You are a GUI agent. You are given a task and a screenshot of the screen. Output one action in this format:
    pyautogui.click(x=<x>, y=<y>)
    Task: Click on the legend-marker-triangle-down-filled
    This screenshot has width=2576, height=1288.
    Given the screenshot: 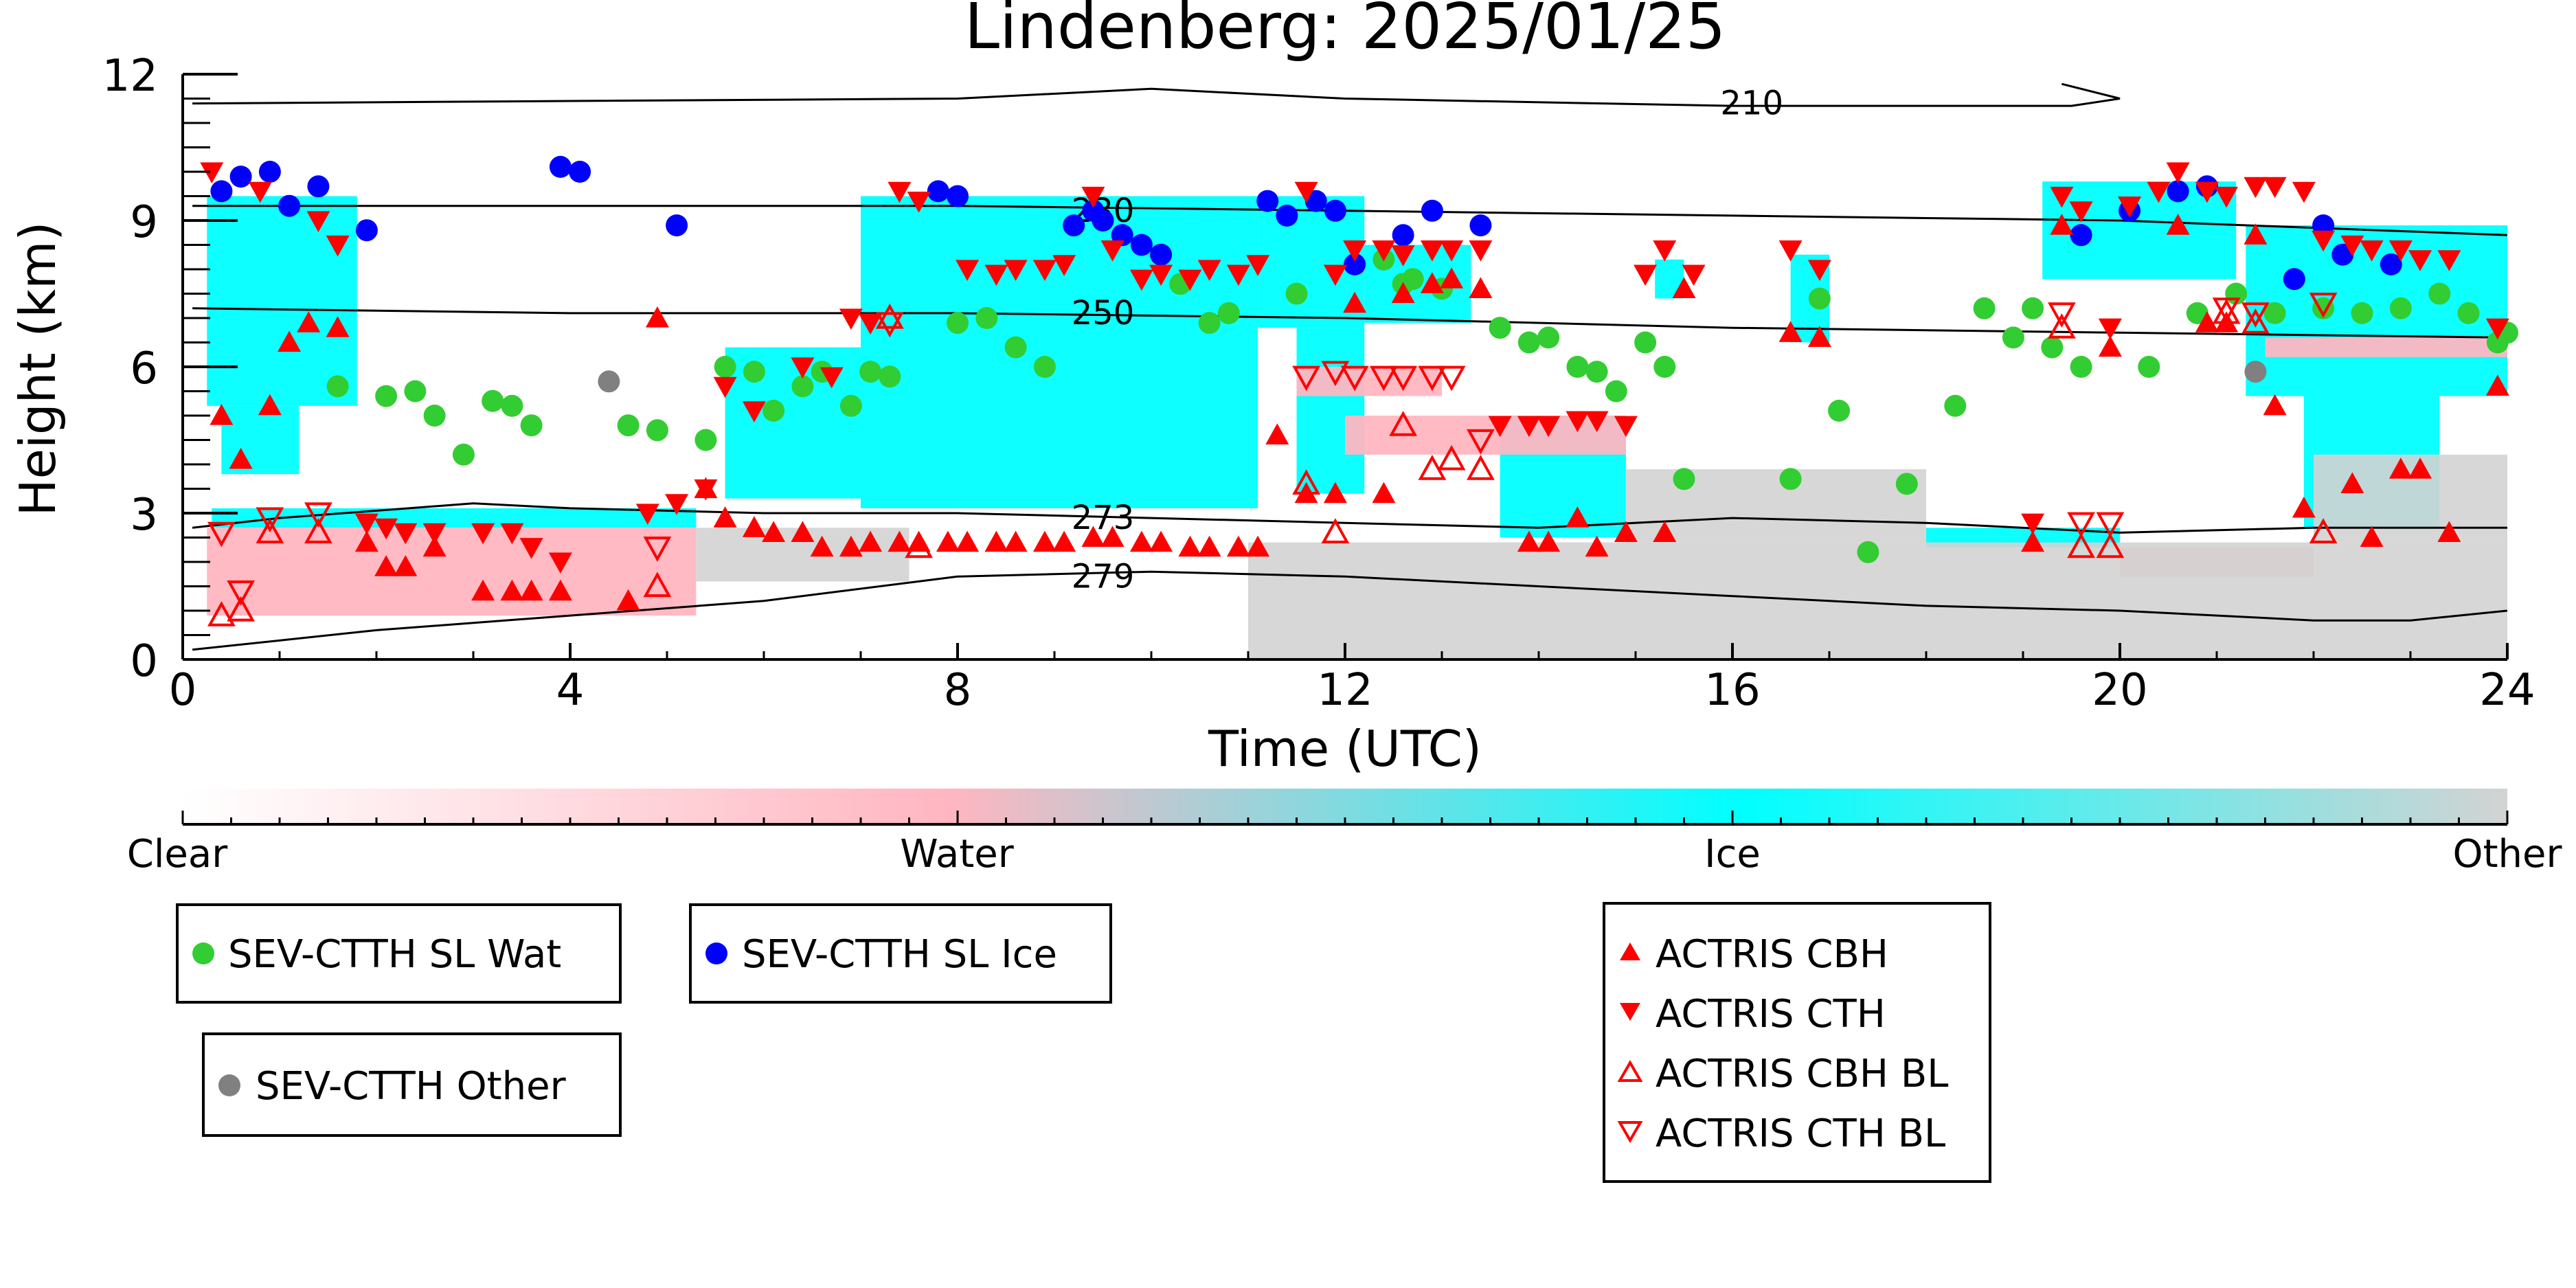 What is the action you would take?
    pyautogui.click(x=1630, y=1012)
    